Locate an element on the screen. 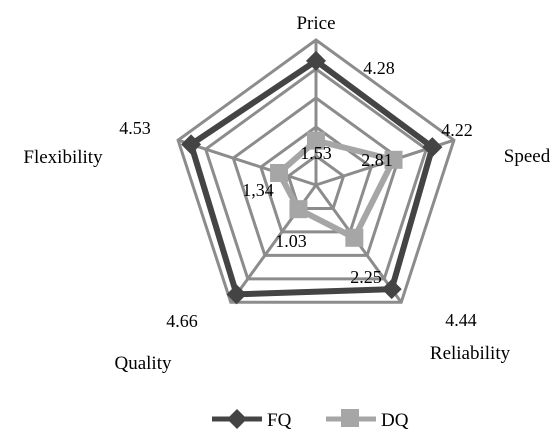 This screenshot has height=435, width=560. data-label-dq-reliability: 2.25 is located at coordinates (366, 277).